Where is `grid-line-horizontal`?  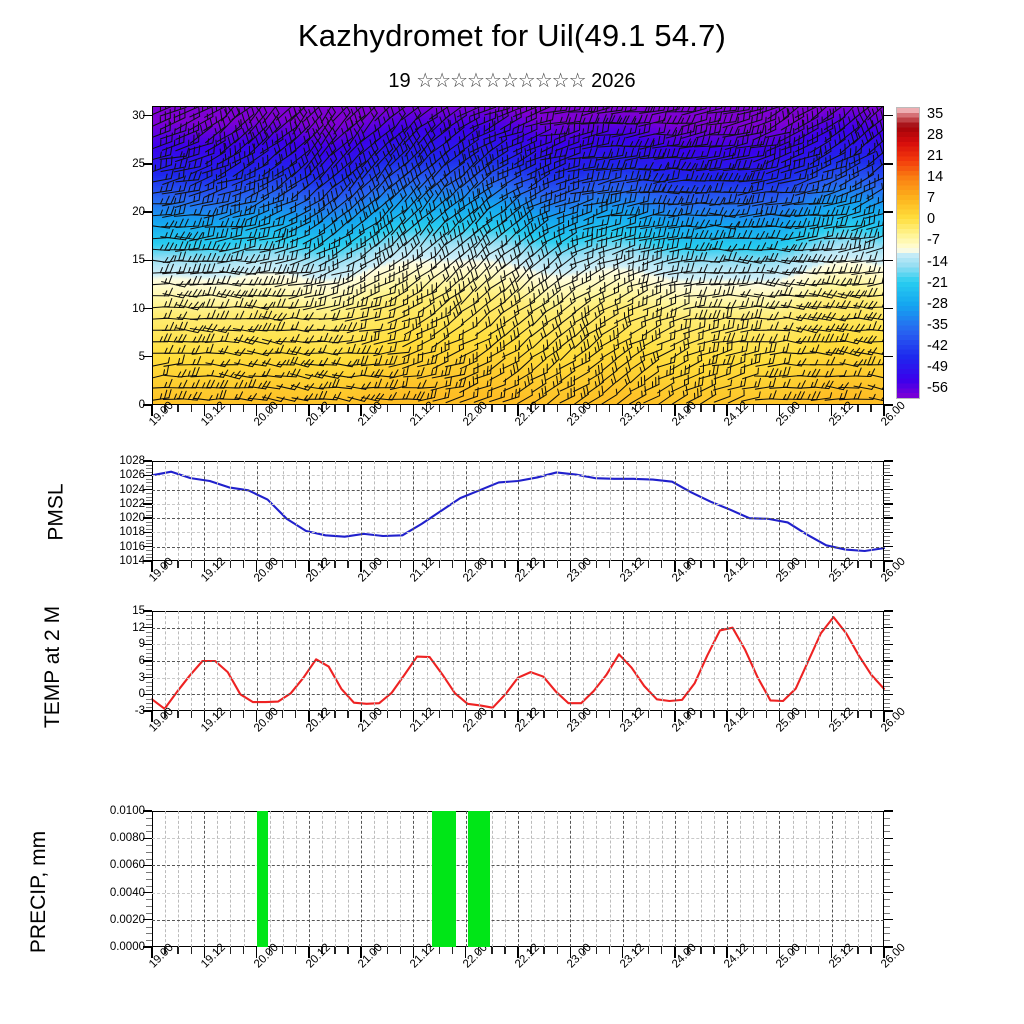 grid-line-horizontal is located at coordinates (518, 893).